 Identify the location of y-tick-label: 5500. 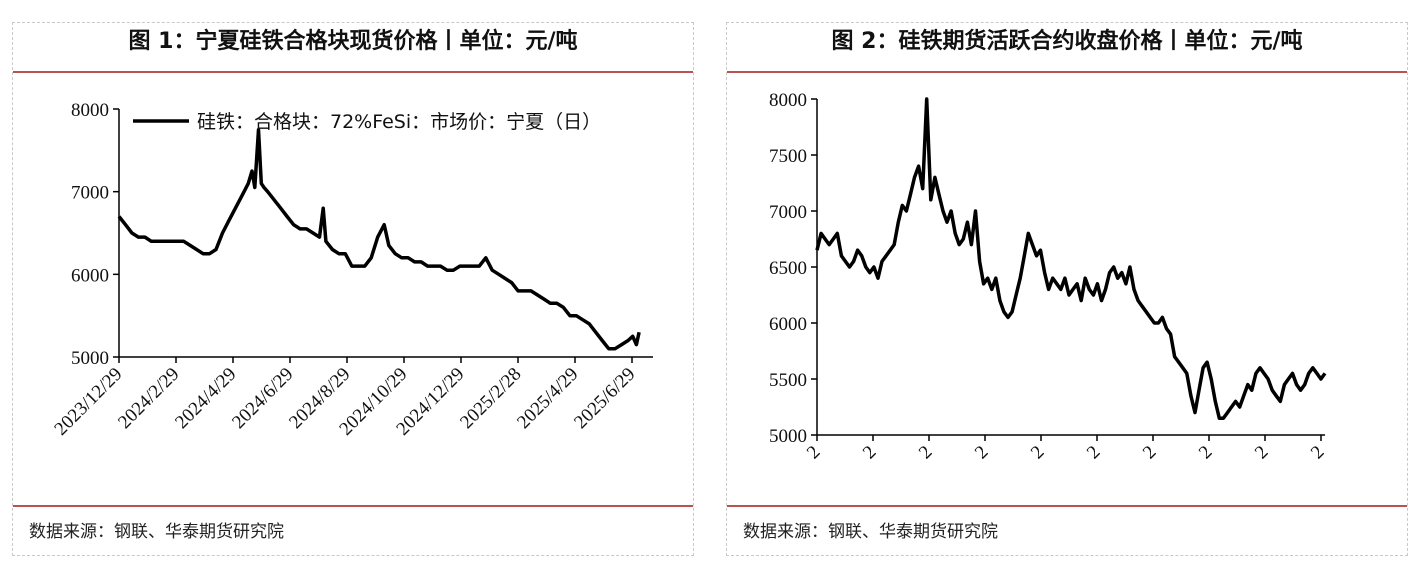
(788, 380).